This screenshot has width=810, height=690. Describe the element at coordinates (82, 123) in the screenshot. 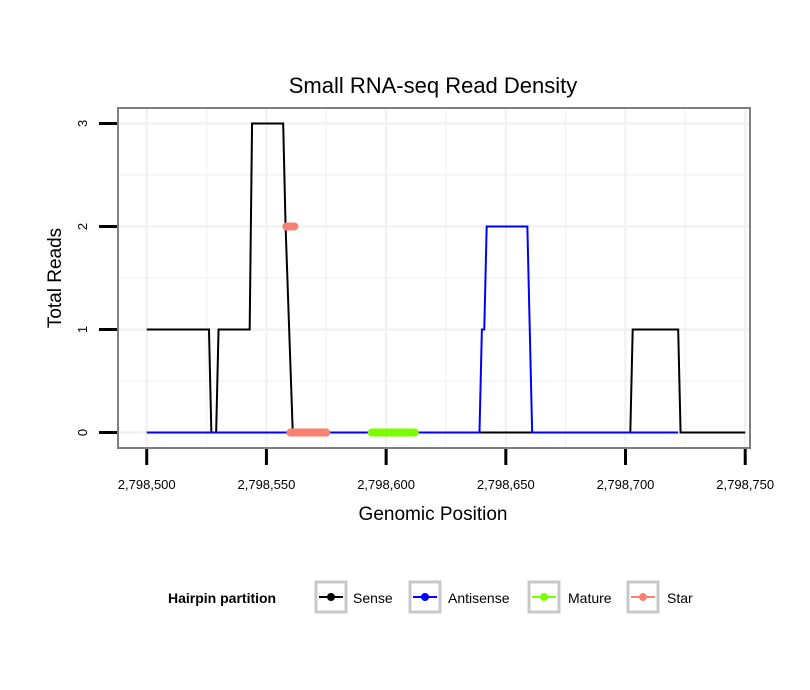

I see `y-tick-label: 3` at that location.